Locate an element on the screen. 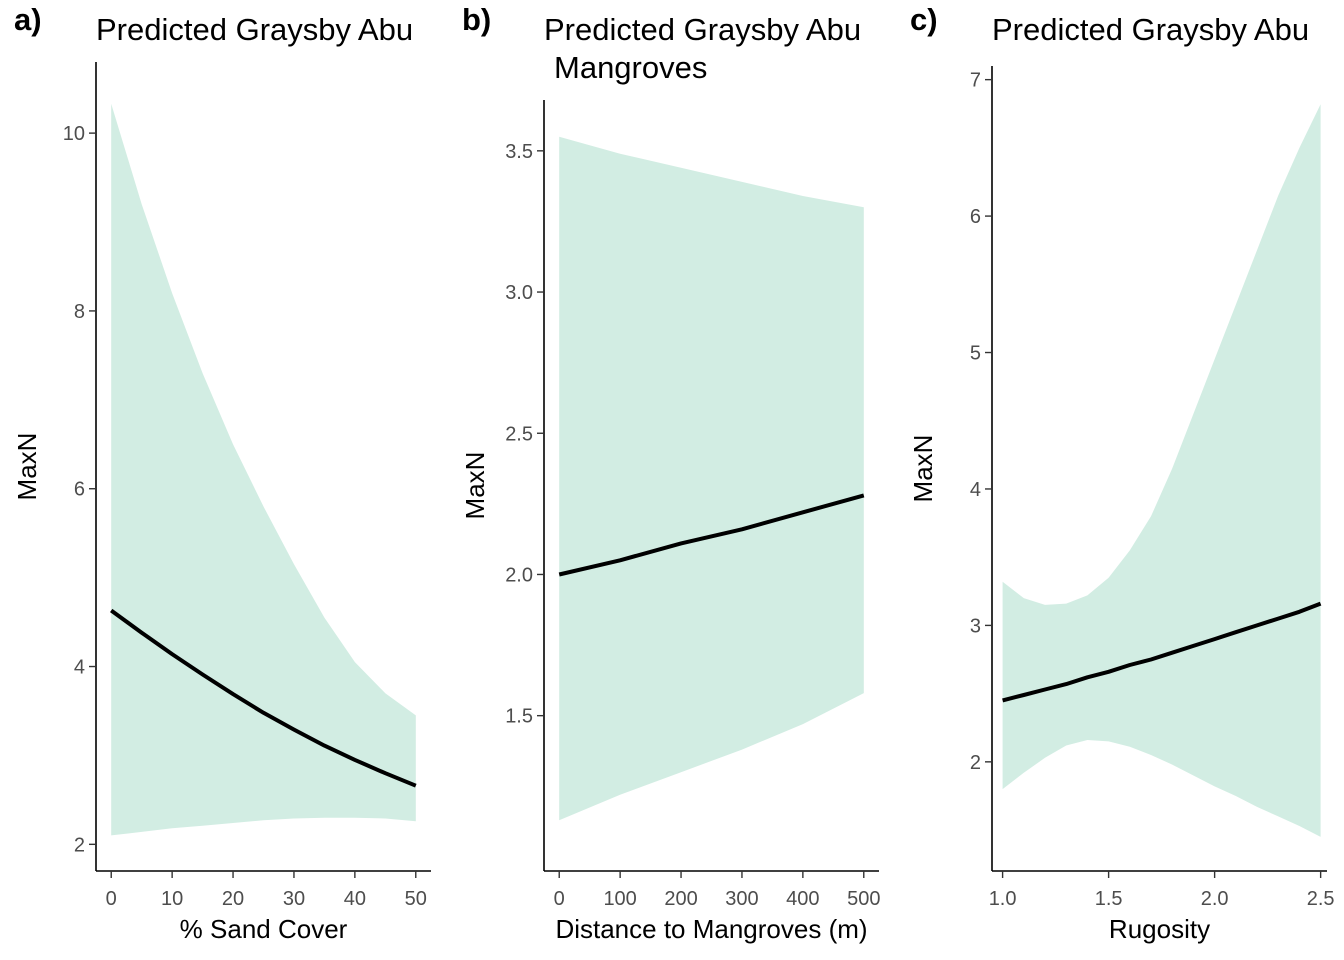 The height and width of the screenshot is (960, 1344). x-tick-label: 40 is located at coordinates (355, 899).